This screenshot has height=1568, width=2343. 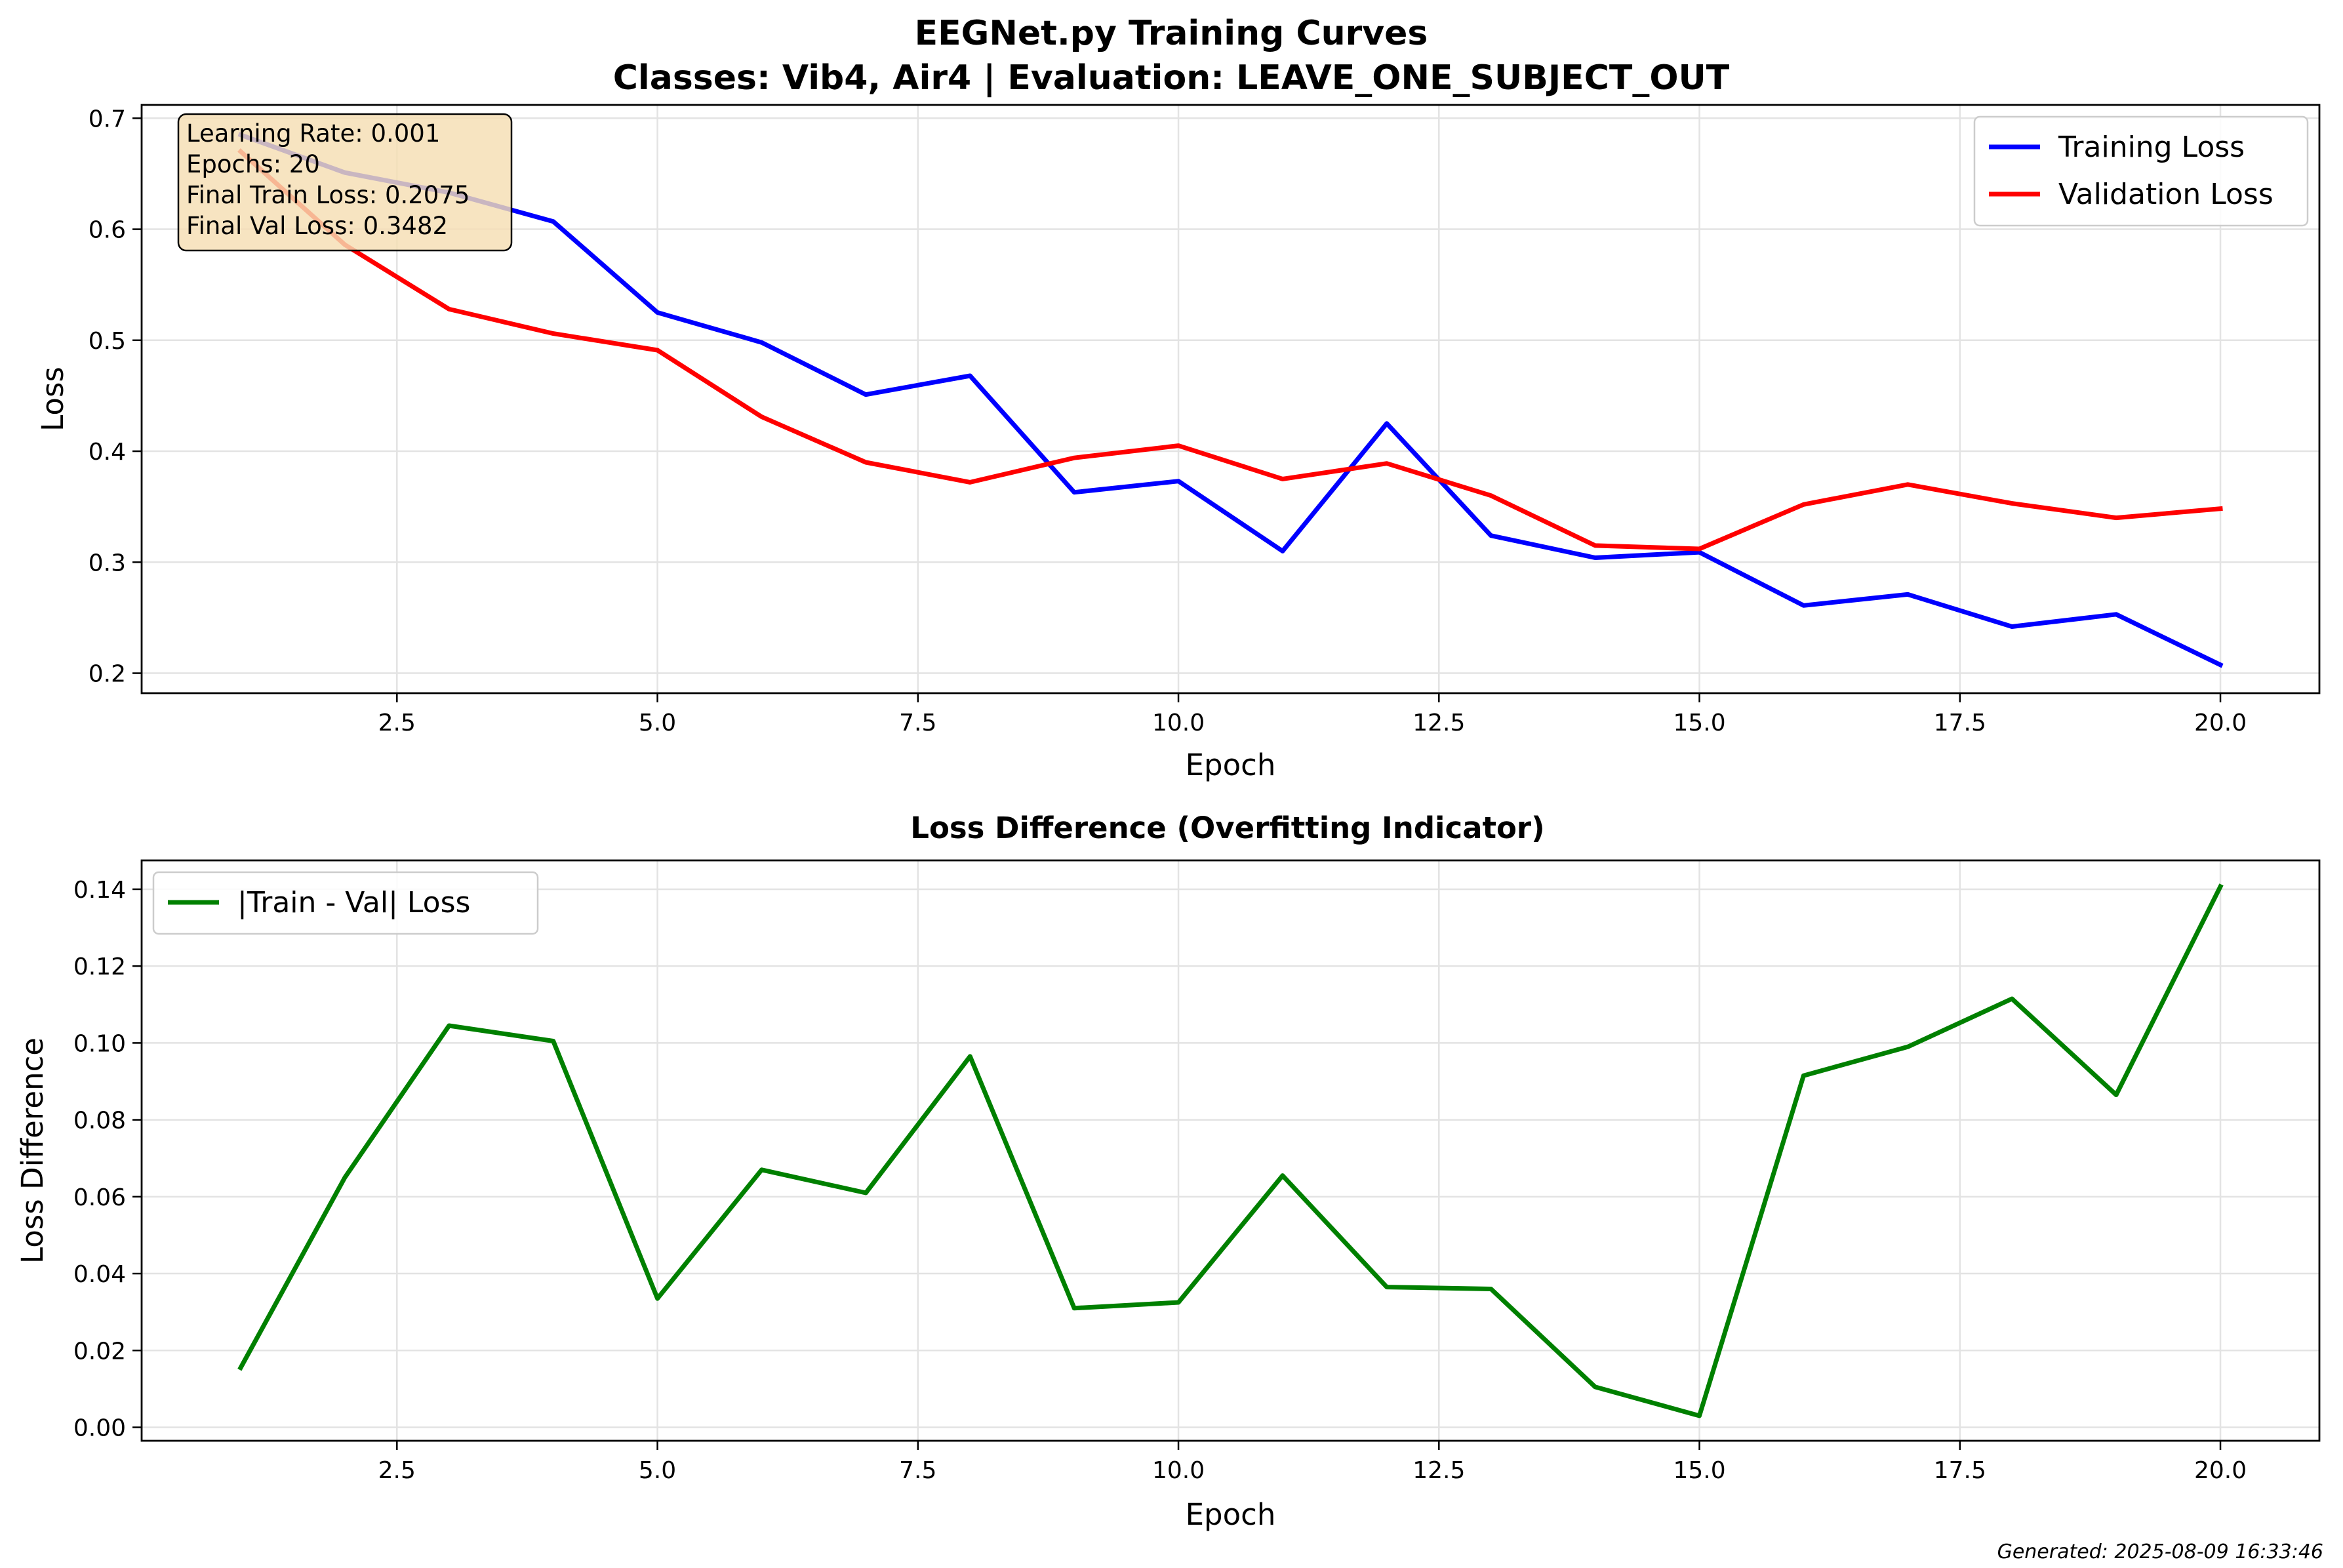 What do you see at coordinates (99, 1274) in the screenshot?
I see `y-tick-label: 0.04` at bounding box center [99, 1274].